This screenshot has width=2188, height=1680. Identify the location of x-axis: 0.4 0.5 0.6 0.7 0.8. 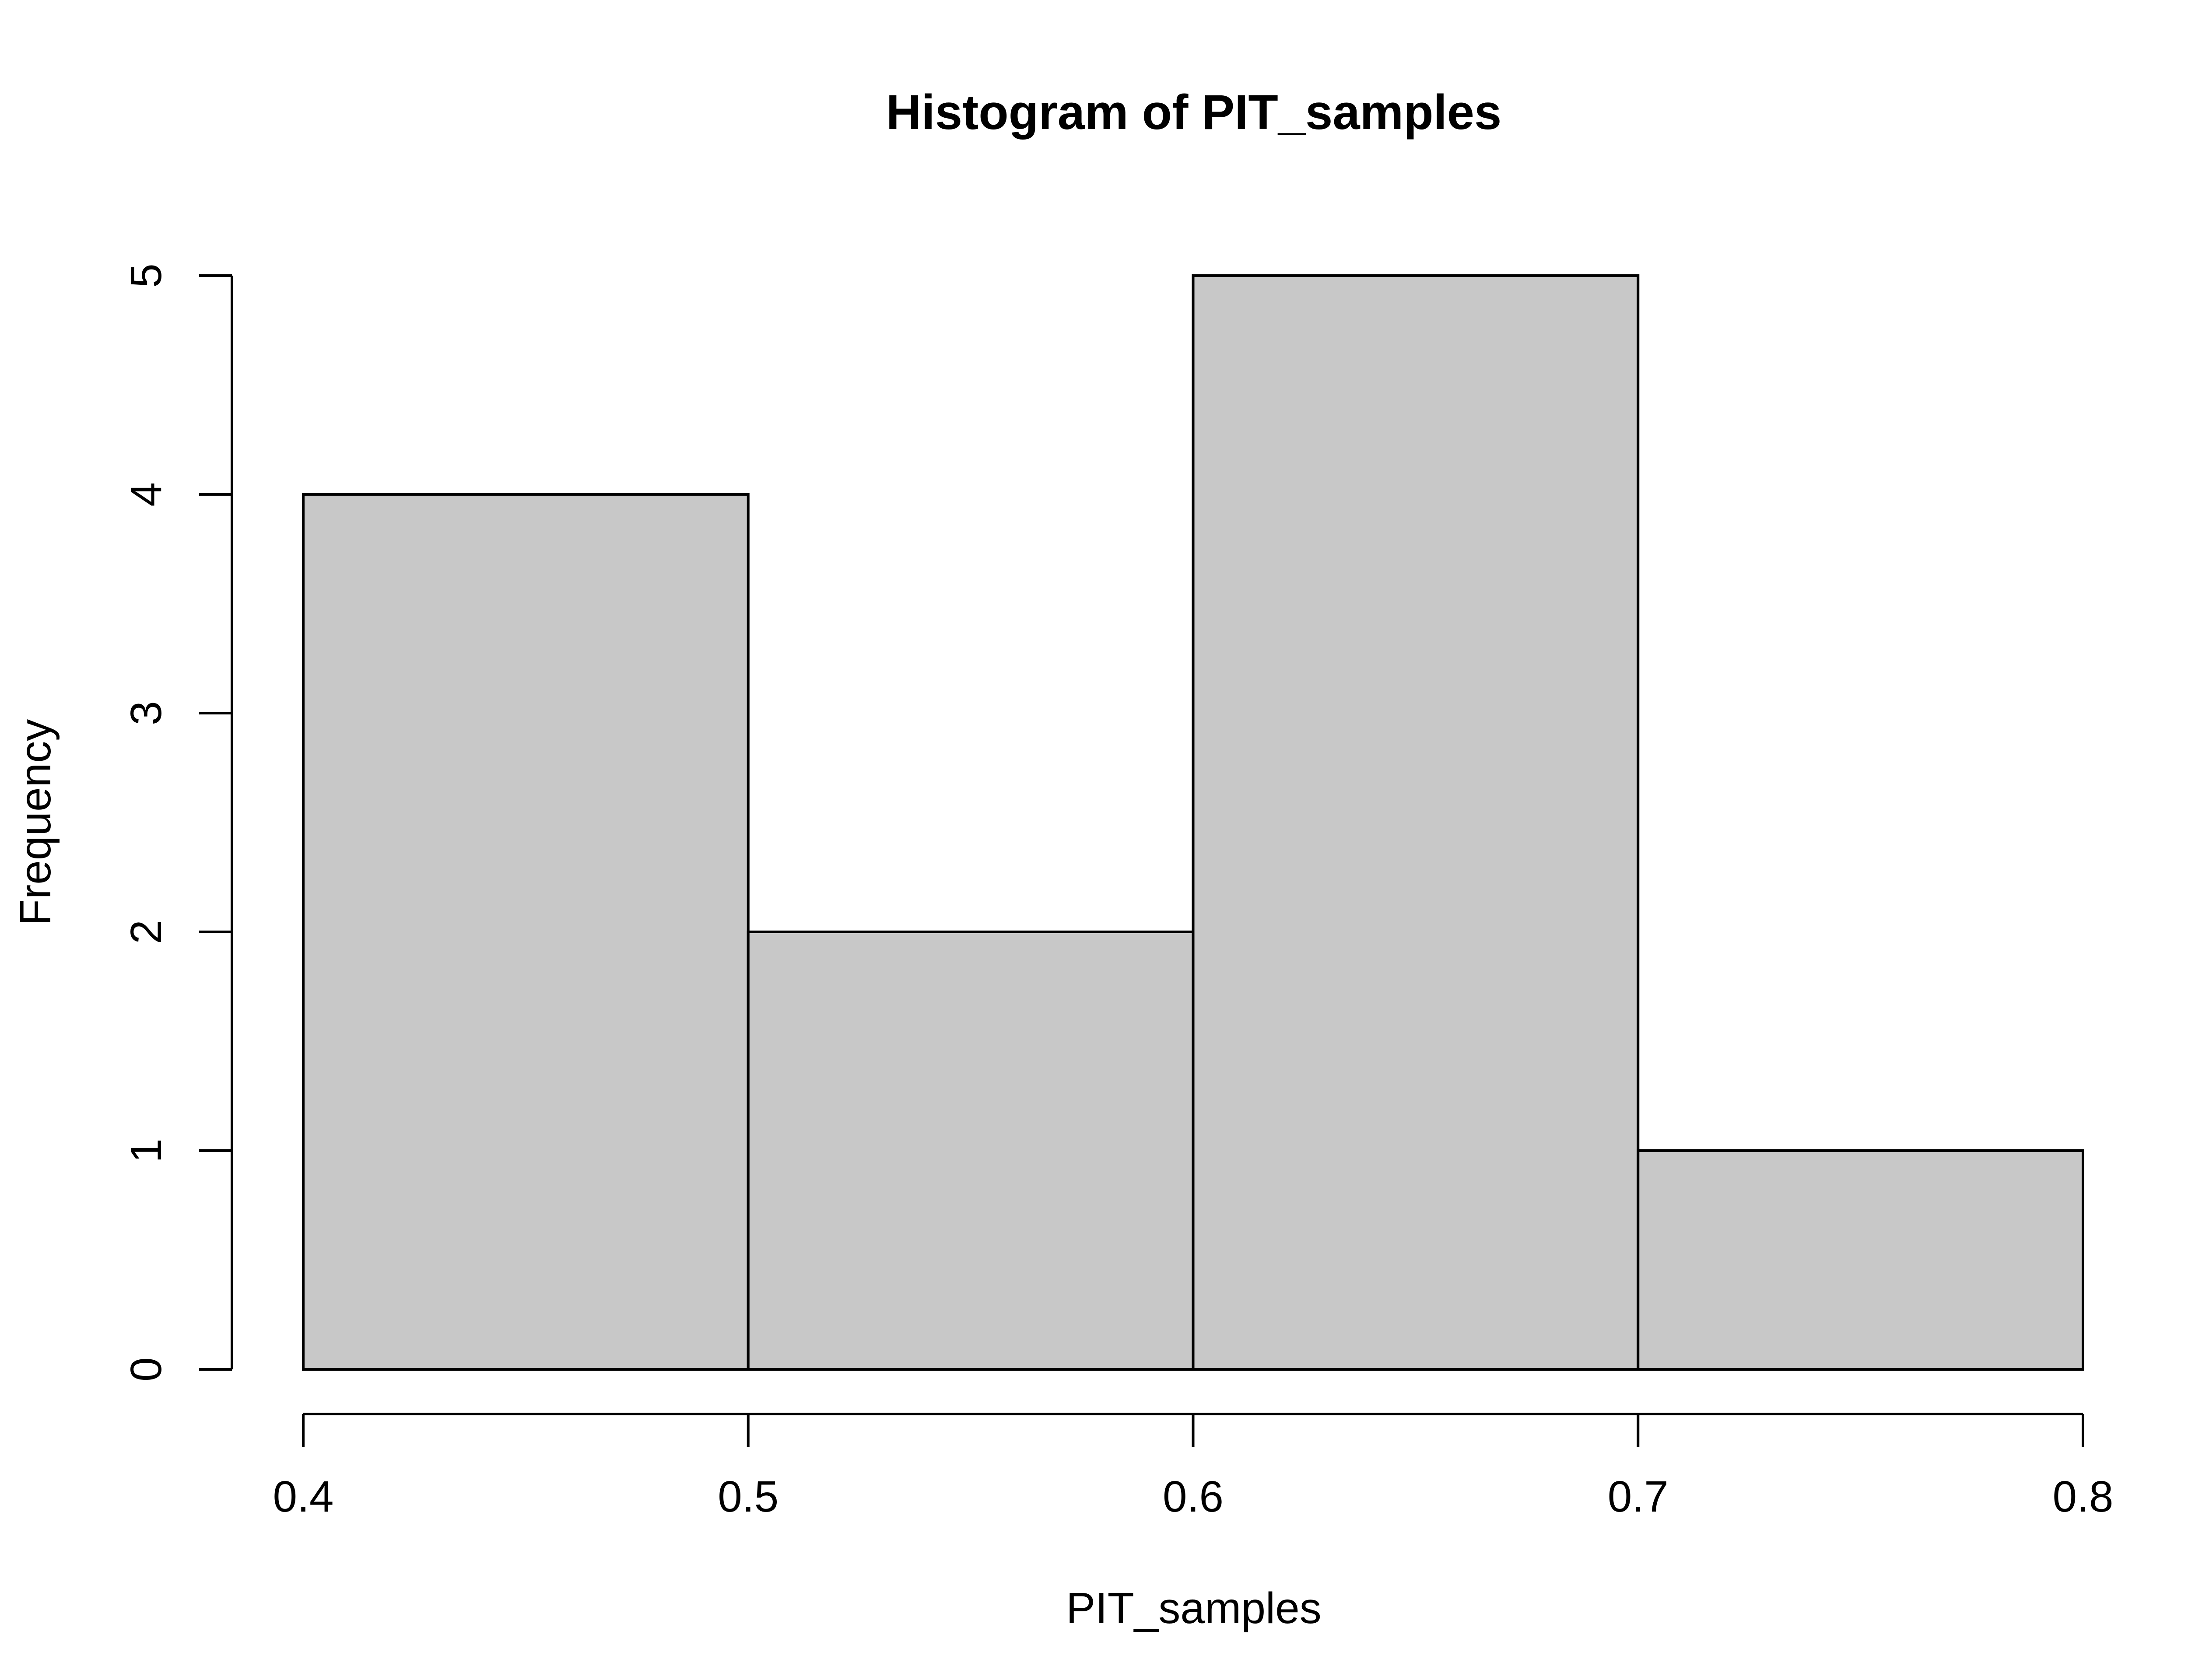
(1193, 1467).